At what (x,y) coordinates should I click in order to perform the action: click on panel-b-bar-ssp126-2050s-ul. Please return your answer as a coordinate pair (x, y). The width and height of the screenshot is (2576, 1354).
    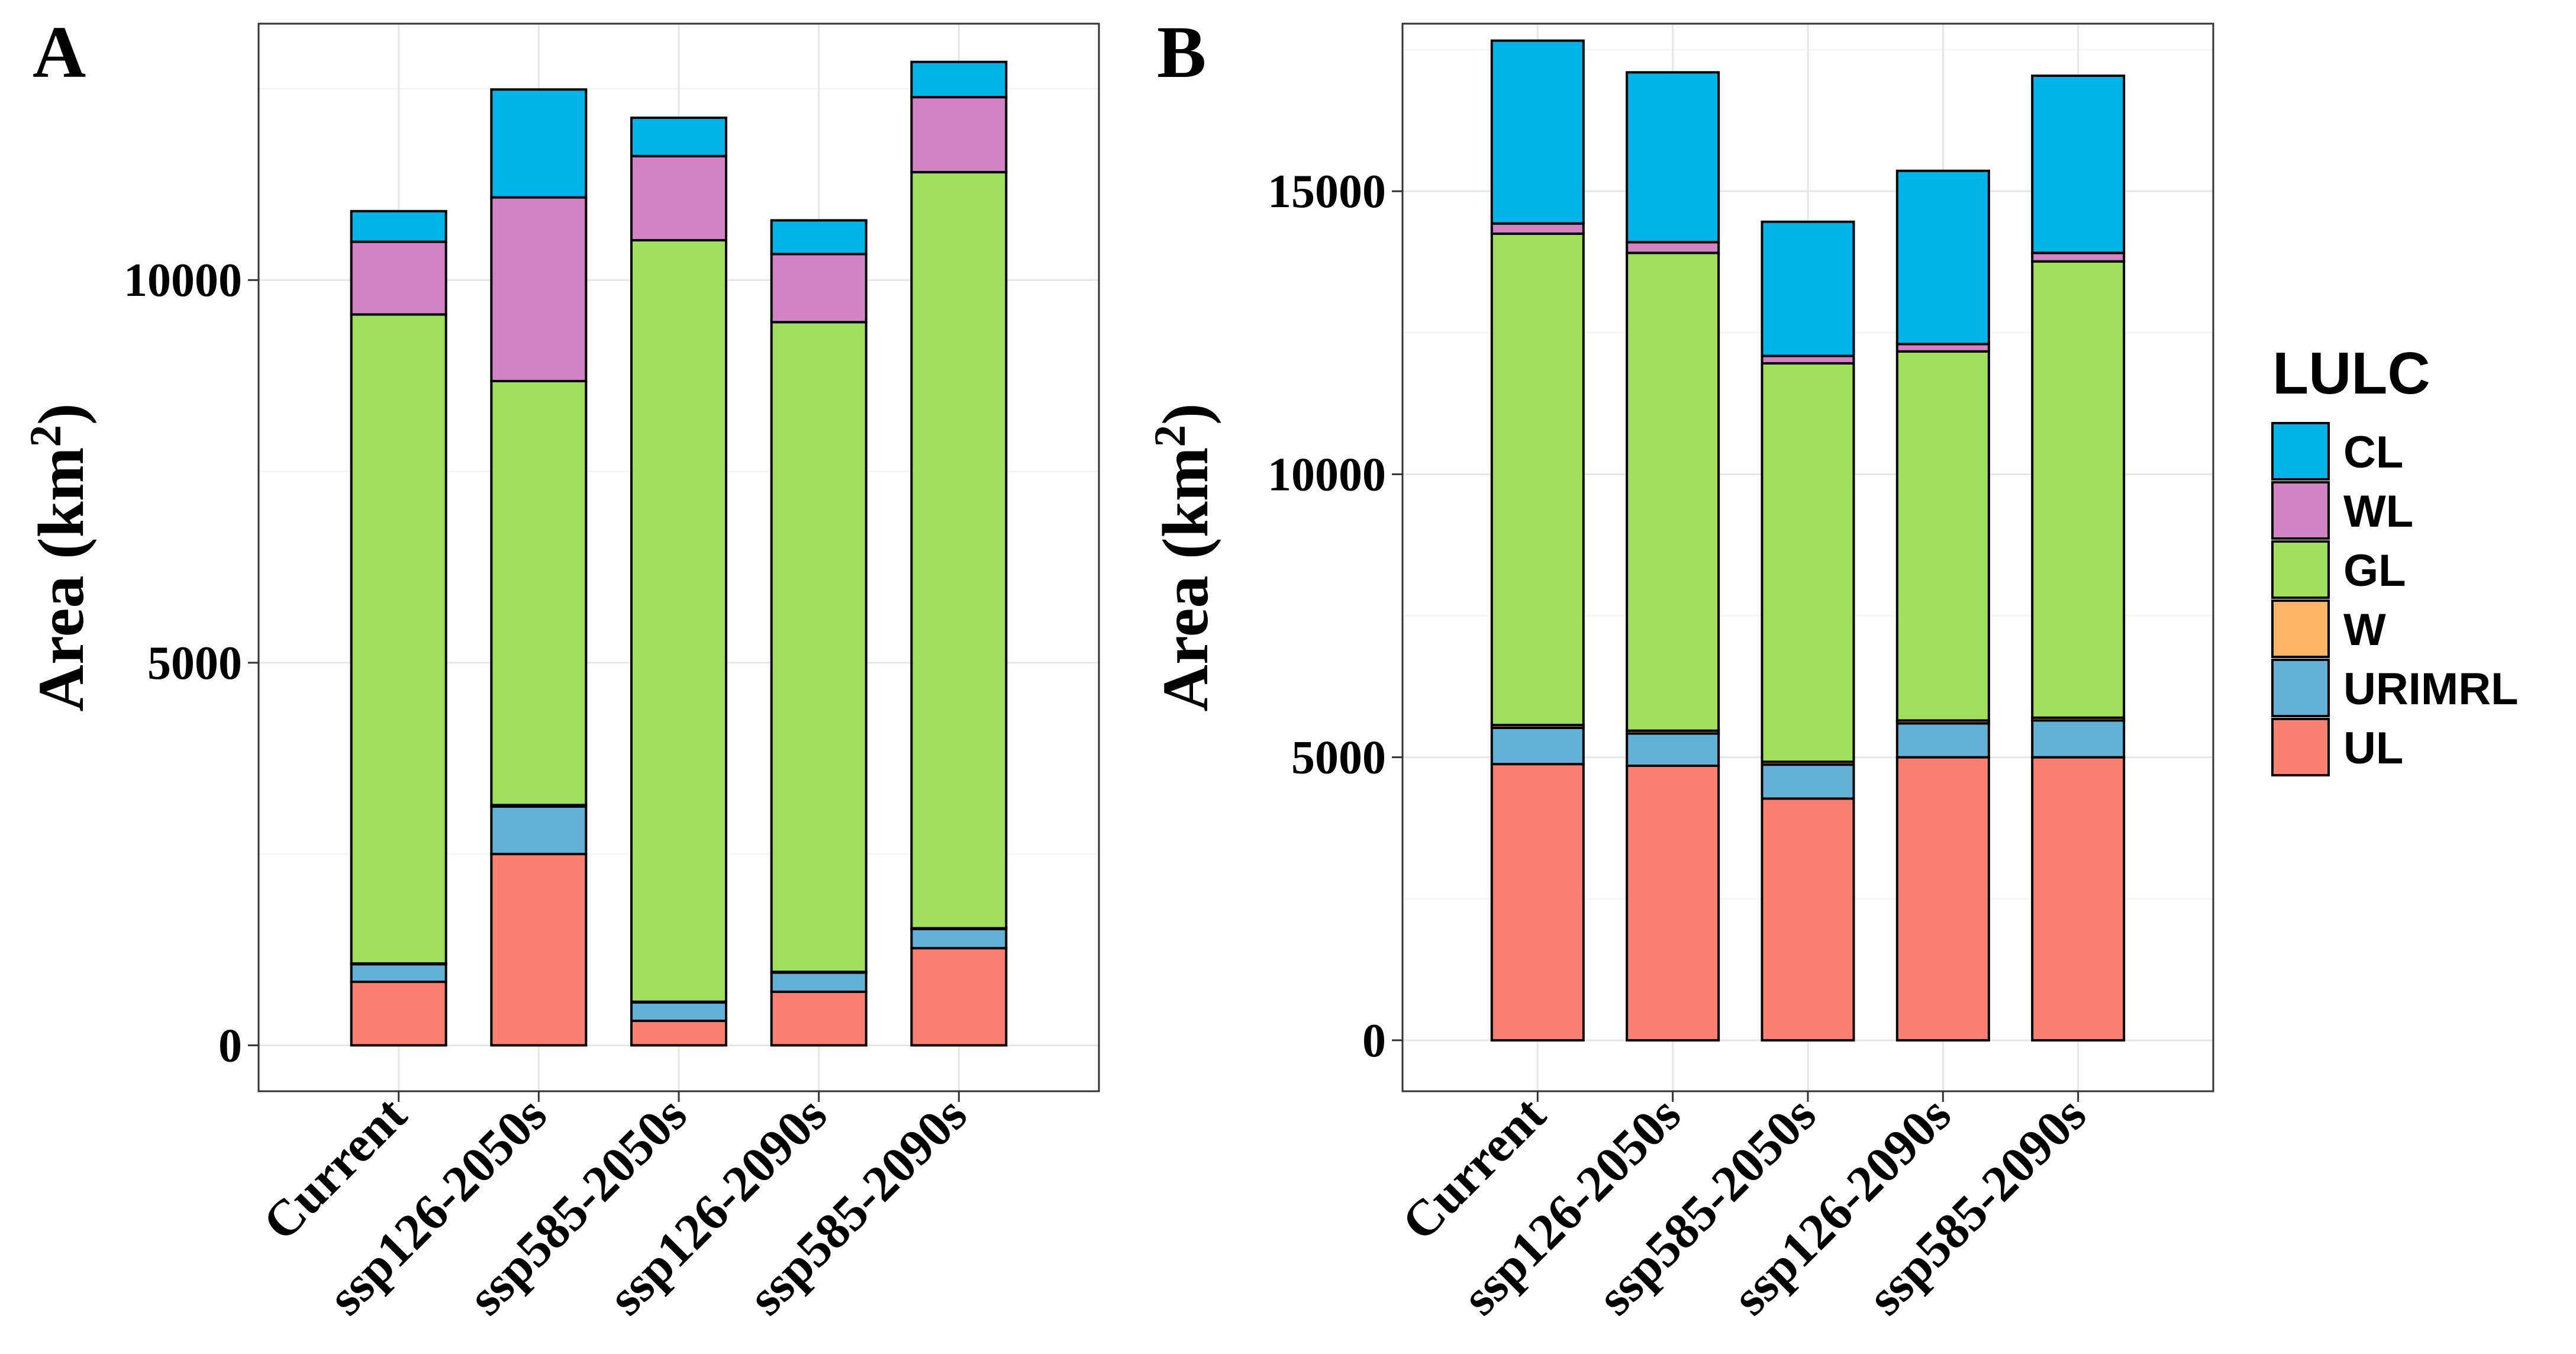
    Looking at the image, I should click on (1673, 904).